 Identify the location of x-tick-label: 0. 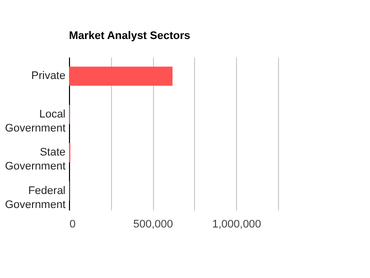
(73, 224).